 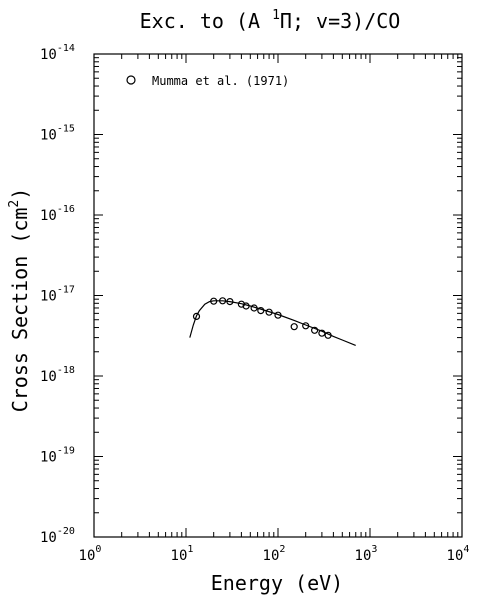 I want to click on x-tick-label: 10², so click(x=274, y=554).